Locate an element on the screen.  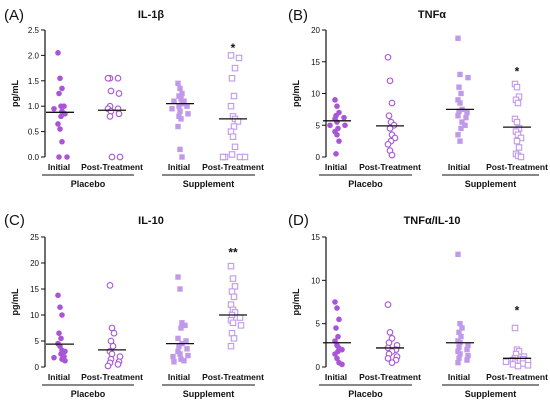
panel-letter: (A) is located at coordinates (14, 15).